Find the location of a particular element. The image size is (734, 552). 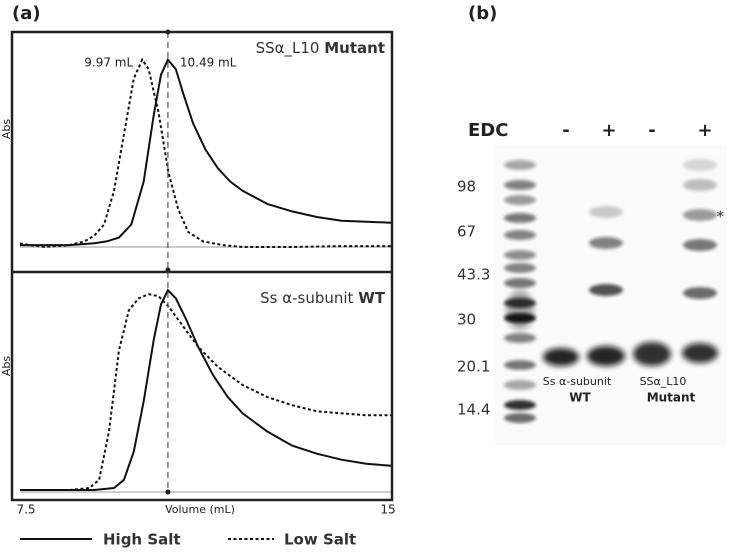

edc-label: EDC is located at coordinates (488, 130).